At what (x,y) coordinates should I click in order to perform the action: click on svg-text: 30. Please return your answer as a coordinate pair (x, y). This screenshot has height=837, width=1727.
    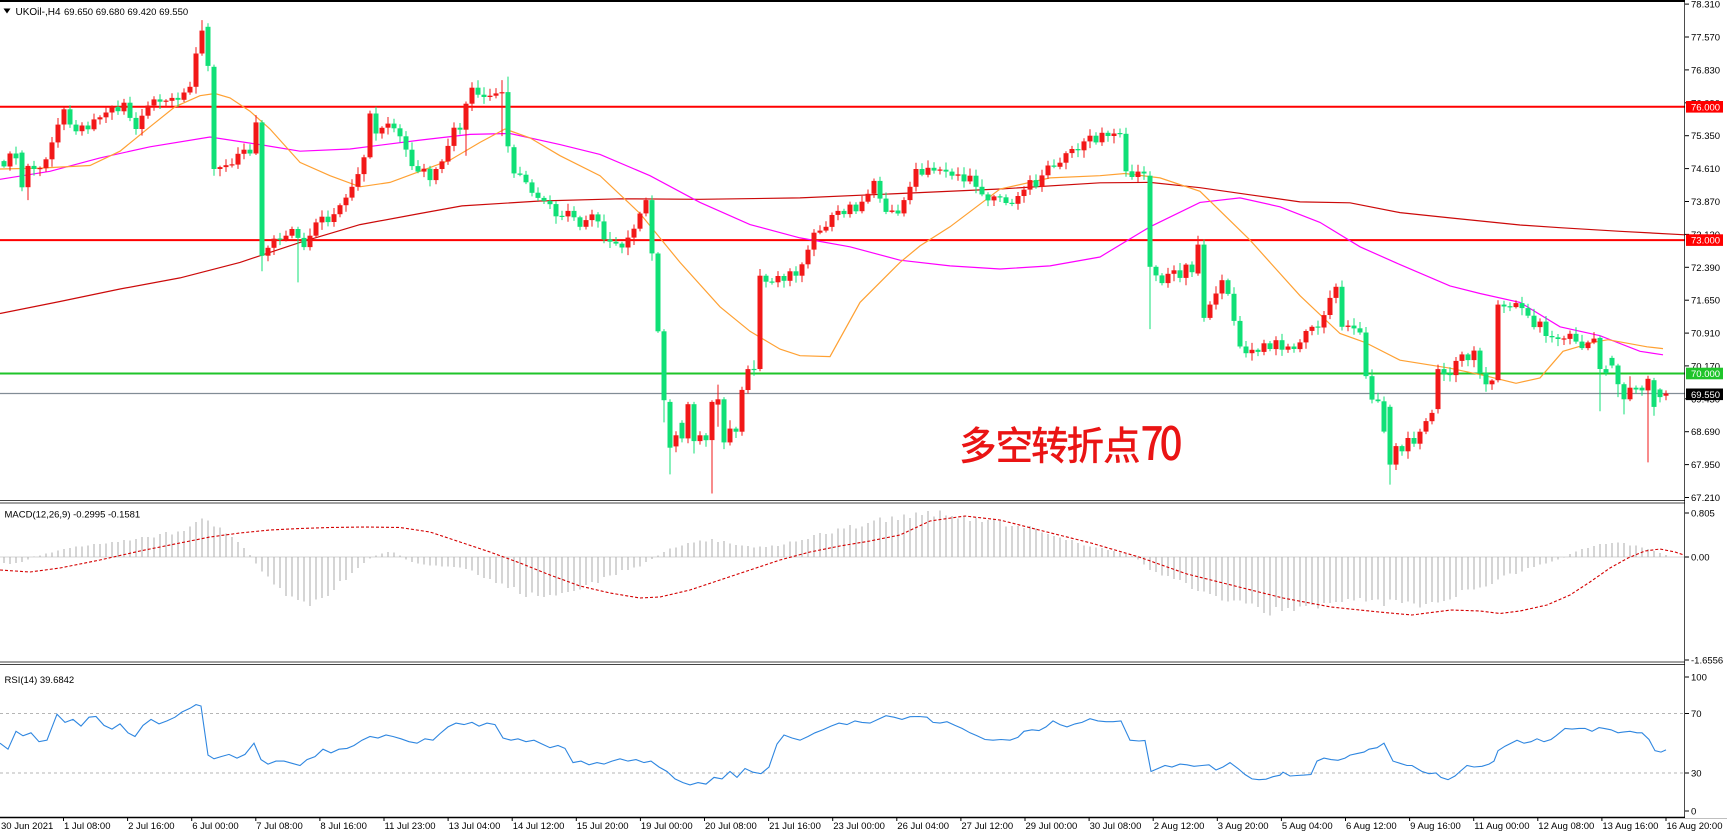
    Looking at the image, I should click on (1696, 774).